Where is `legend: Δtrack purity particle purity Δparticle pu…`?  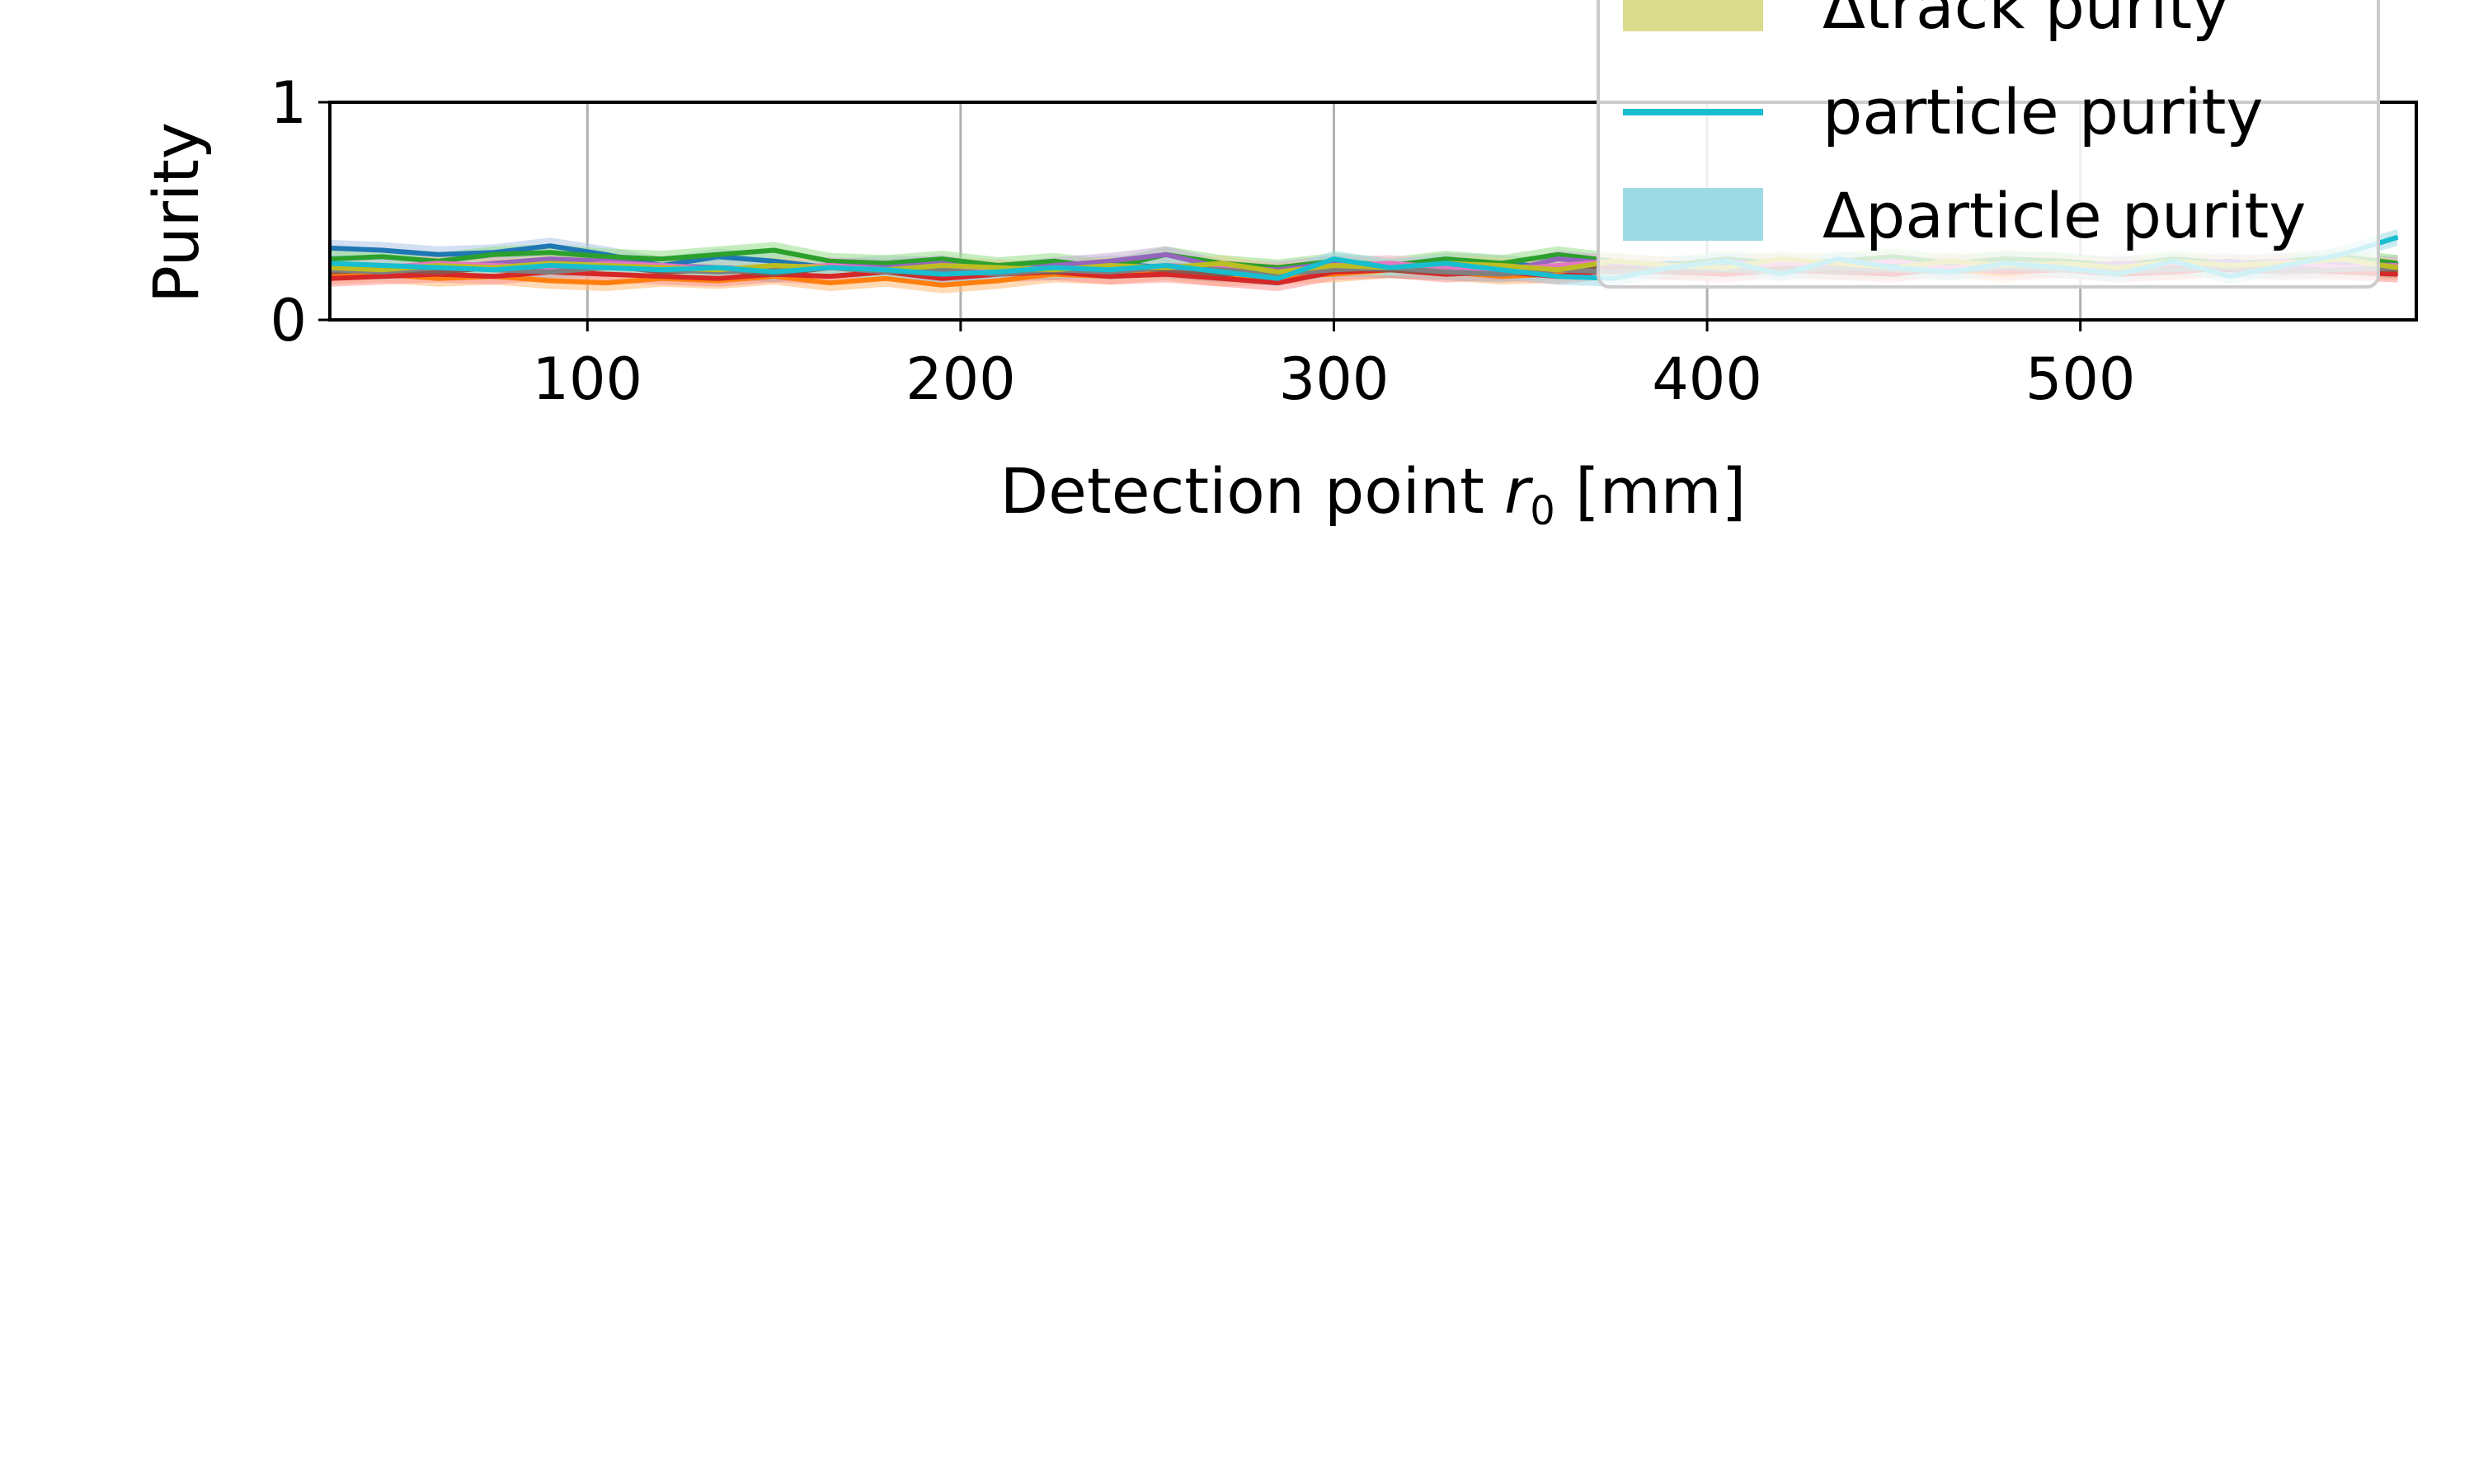
legend: Δtrack purity particle purity Δparticle pu… is located at coordinates (1988, 144).